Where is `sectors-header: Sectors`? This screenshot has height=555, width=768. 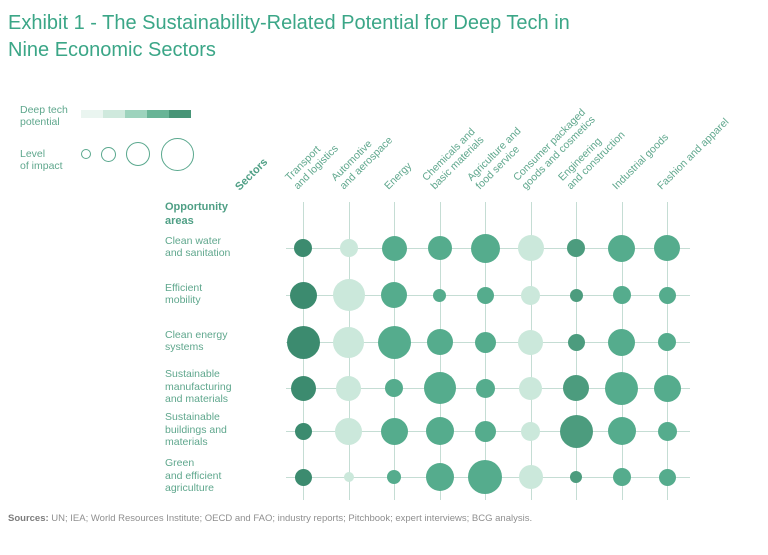 sectors-header: Sectors is located at coordinates (252, 174).